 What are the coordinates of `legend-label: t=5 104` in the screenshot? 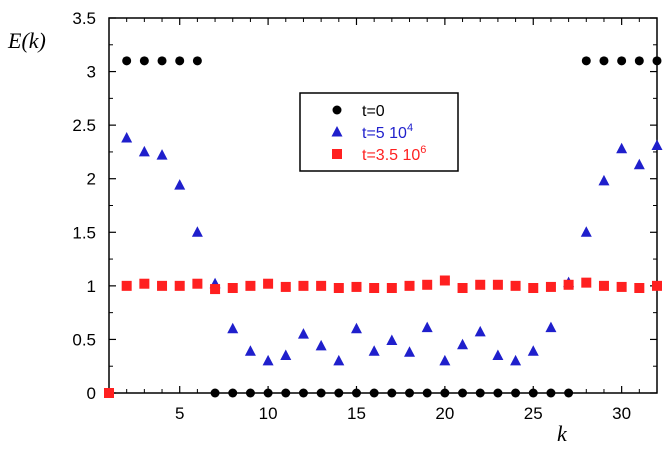 It's located at (387, 132).